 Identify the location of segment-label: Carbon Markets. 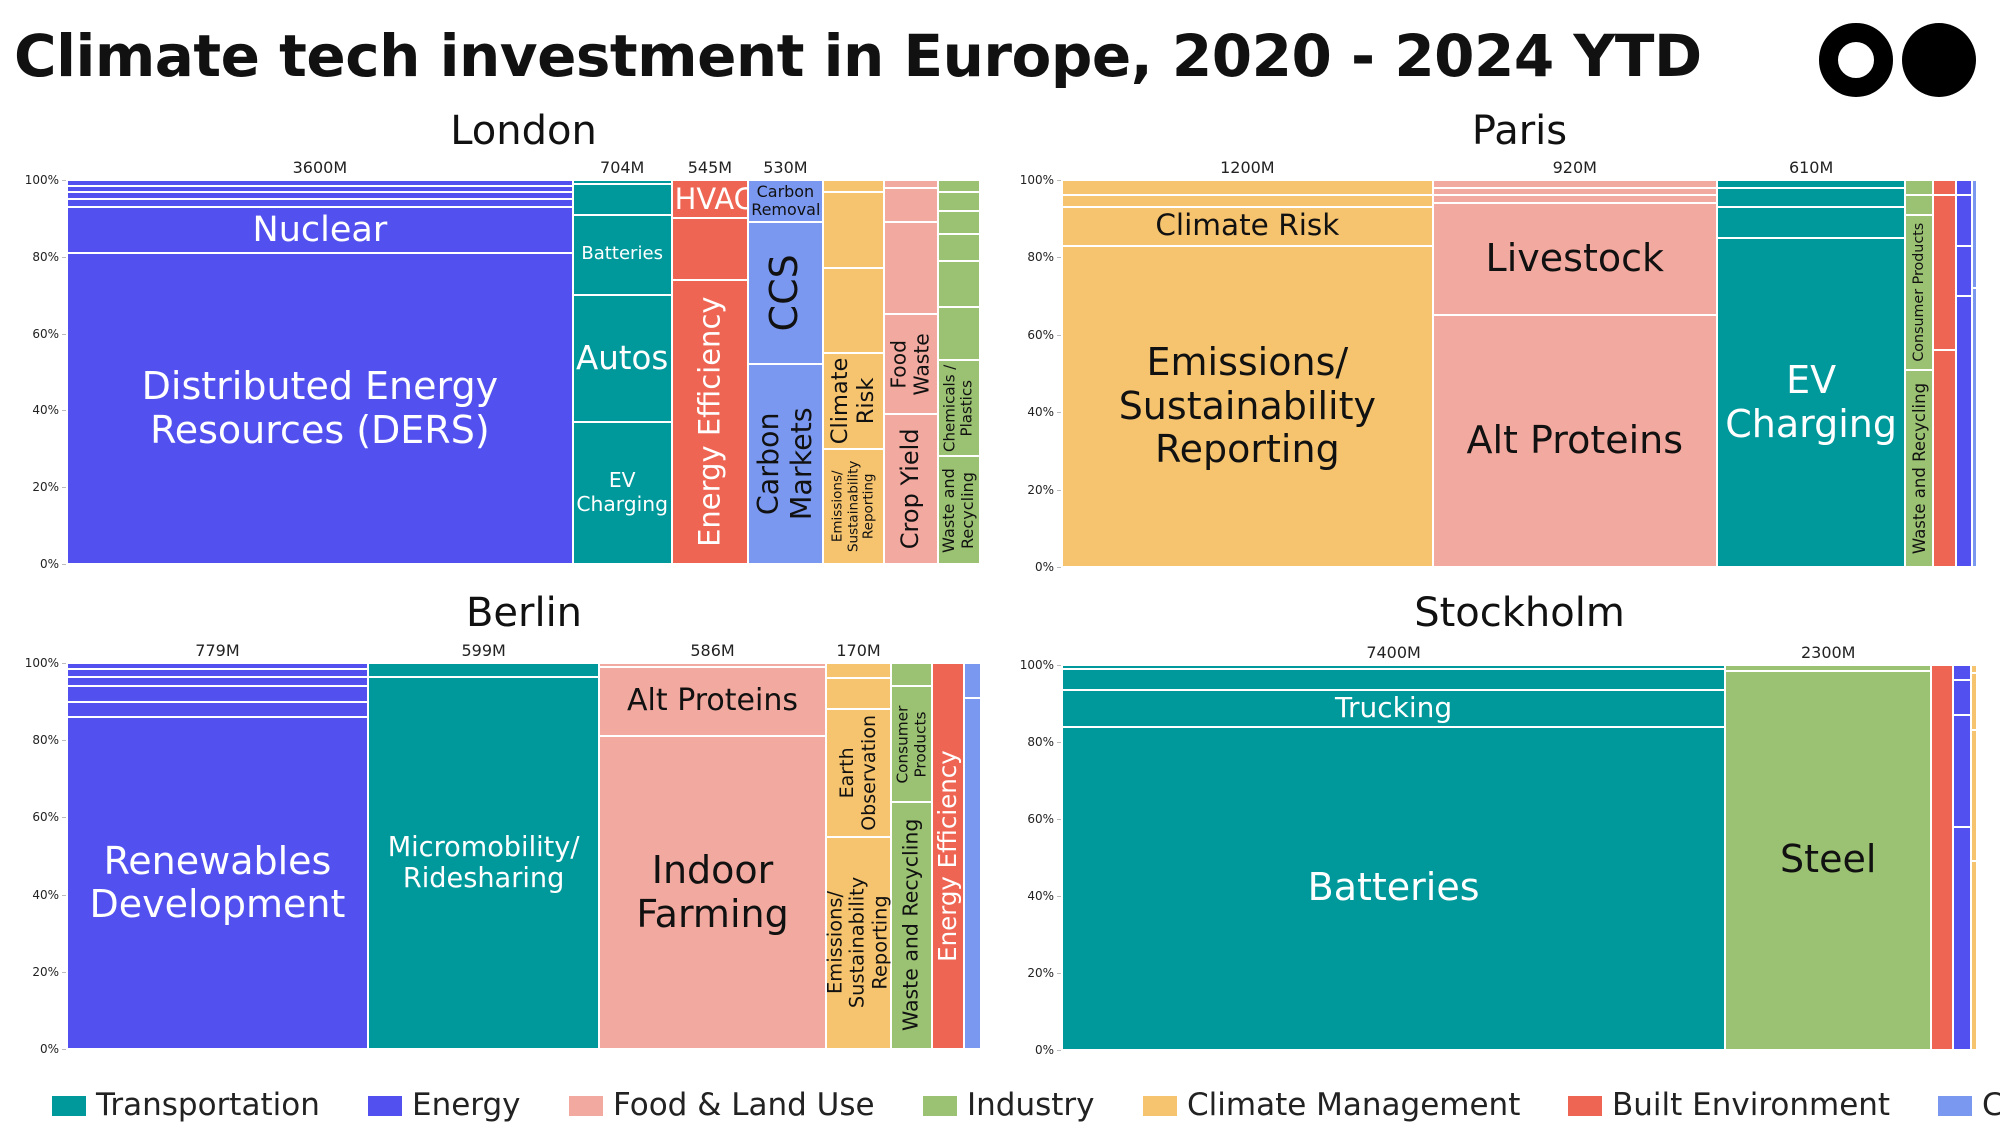
(784, 464).